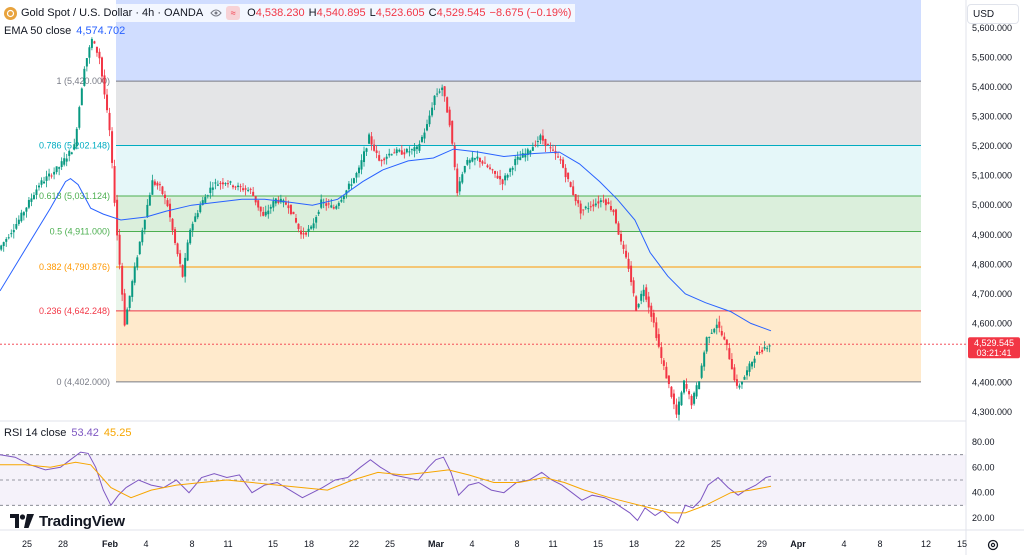 The width and height of the screenshot is (1024, 555). Describe the element at coordinates (233, 13) in the screenshot. I see `approx-icon: ≈` at that location.